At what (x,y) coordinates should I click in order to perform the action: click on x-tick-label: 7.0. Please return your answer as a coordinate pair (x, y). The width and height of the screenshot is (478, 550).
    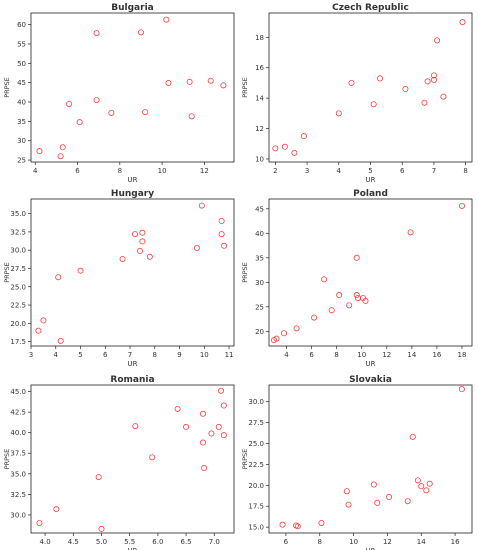
    Looking at the image, I should click on (214, 542).